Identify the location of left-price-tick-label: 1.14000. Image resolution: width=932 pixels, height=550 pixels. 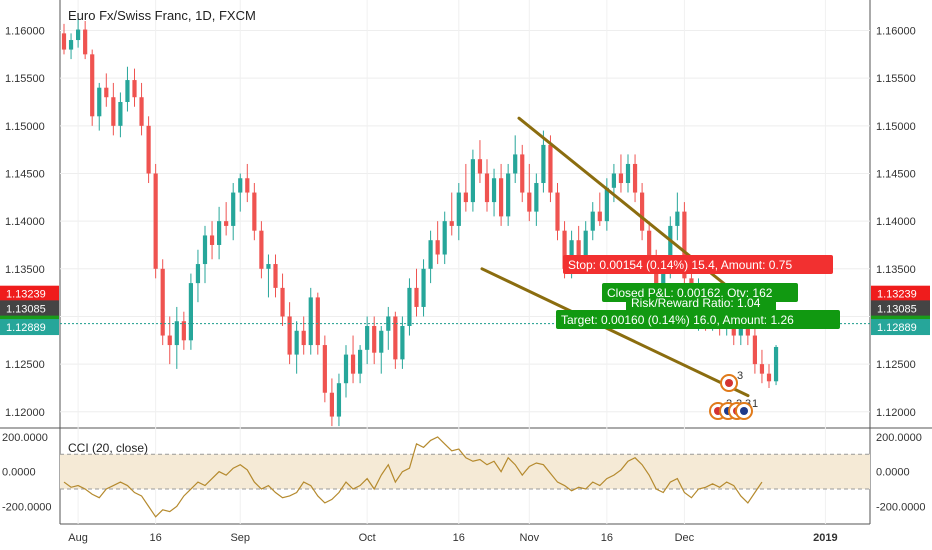
(25, 222).